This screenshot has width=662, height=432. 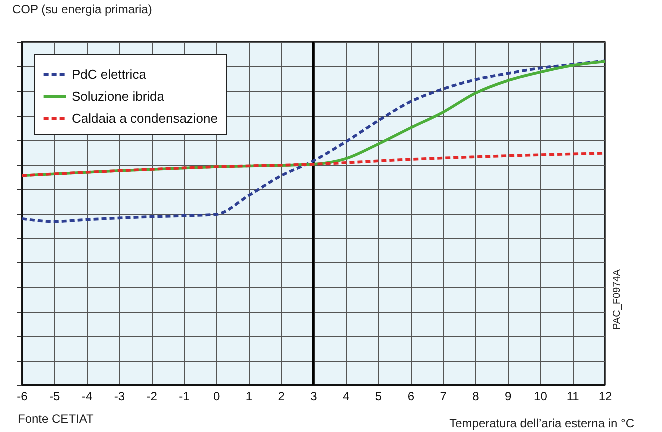 What do you see at coordinates (573, 397) in the screenshot?
I see `x-tick-label: 11` at bounding box center [573, 397].